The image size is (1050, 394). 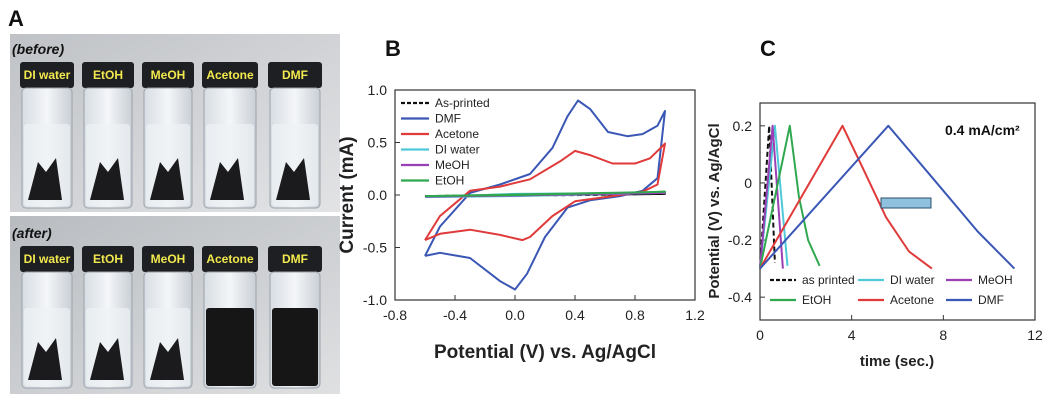 I want to click on x-tick-label: -0.8, so click(x=395, y=315).